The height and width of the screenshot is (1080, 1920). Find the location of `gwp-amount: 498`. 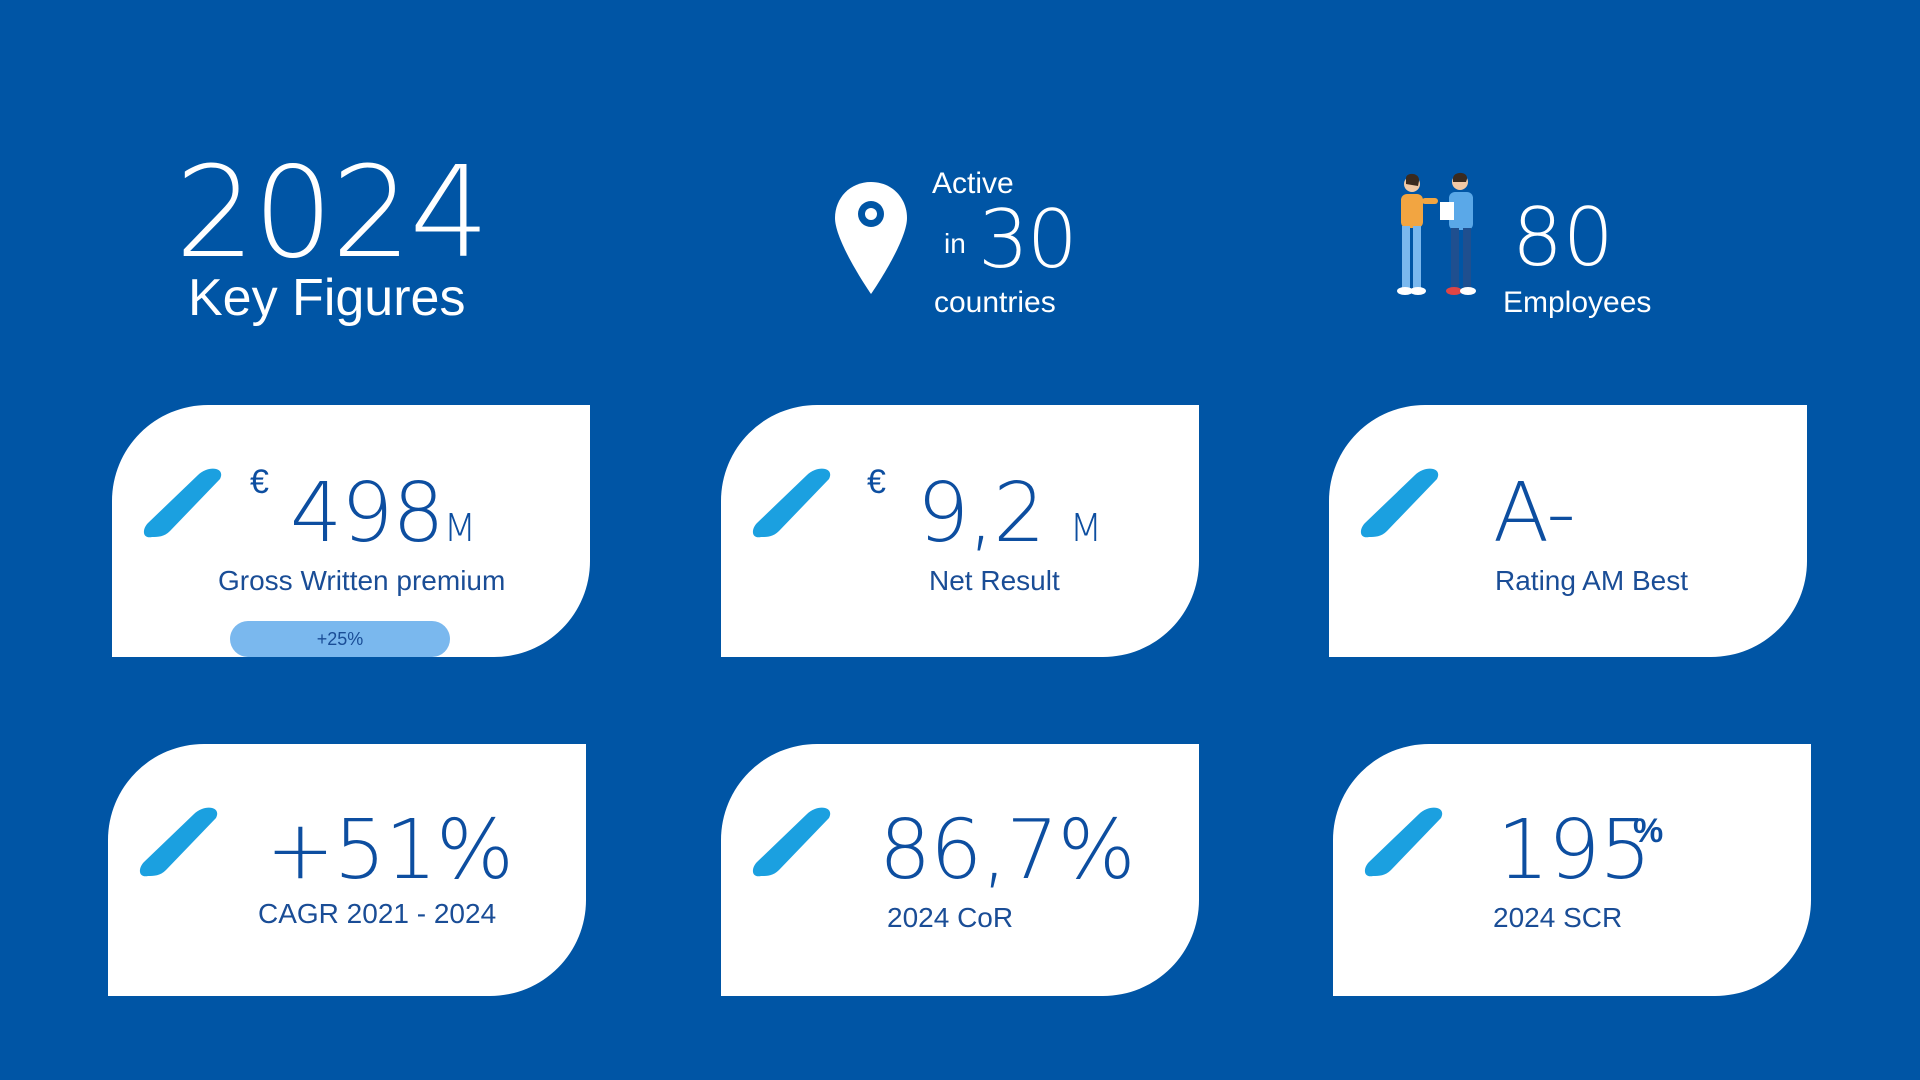

gwp-amount: 498 is located at coordinates (367, 513).